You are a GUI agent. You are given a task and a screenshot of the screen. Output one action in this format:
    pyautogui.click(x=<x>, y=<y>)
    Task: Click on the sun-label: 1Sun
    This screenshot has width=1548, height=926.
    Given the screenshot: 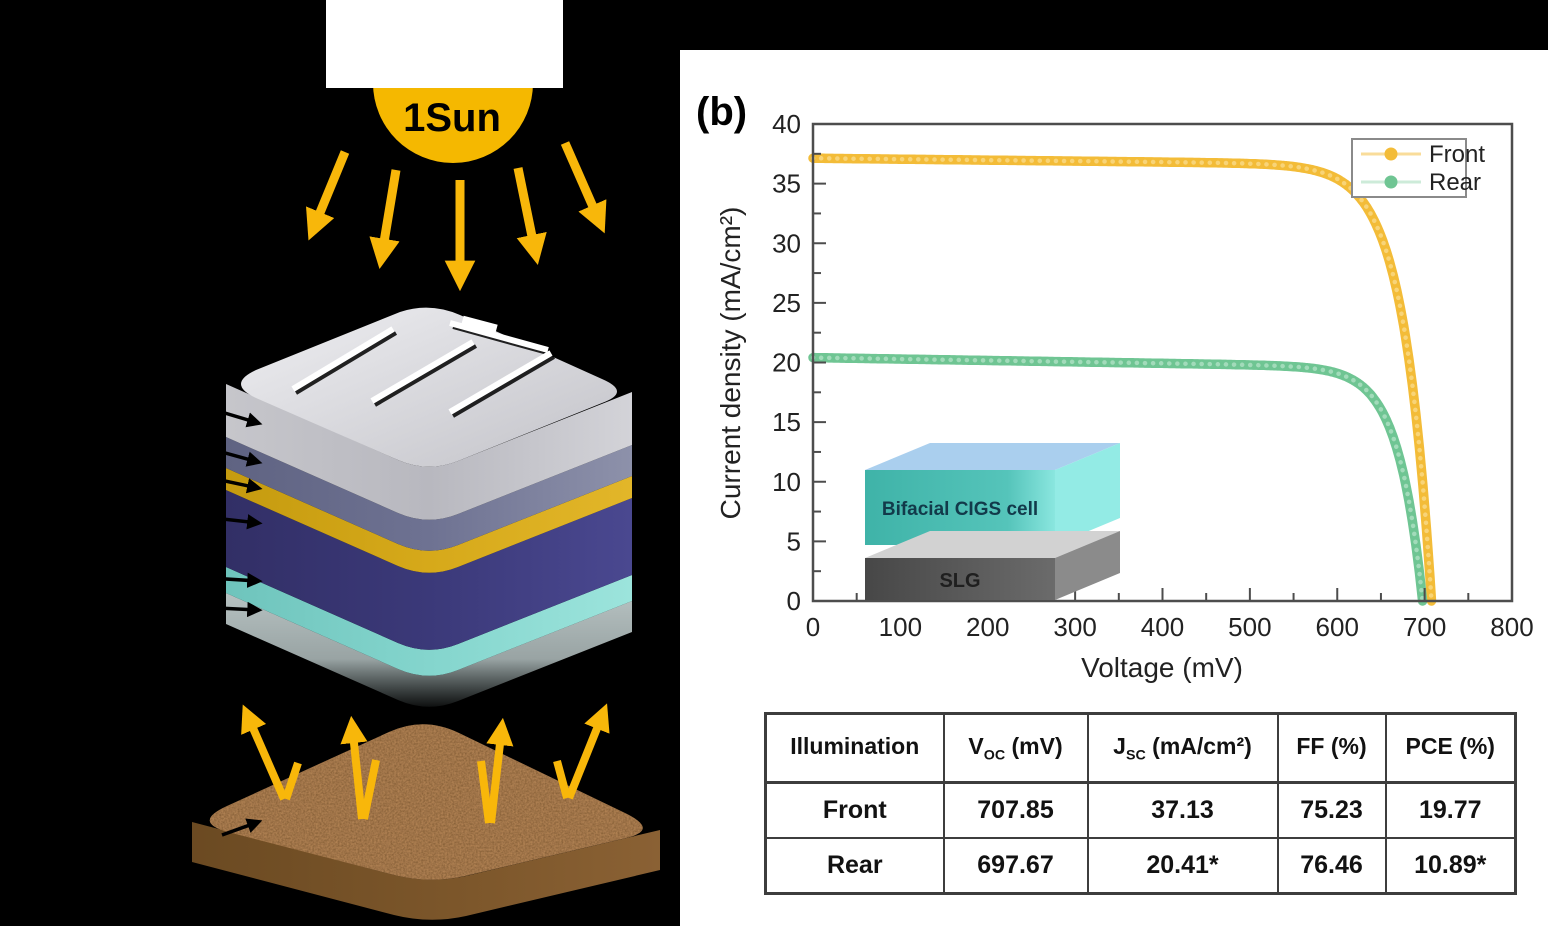 What is the action you would take?
    pyautogui.click(x=452, y=118)
    